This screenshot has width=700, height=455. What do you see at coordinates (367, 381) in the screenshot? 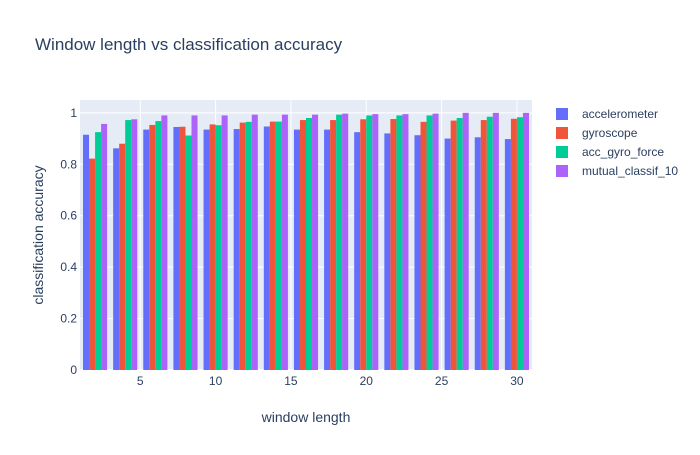
I see `x-tick-label: 20` at bounding box center [367, 381].